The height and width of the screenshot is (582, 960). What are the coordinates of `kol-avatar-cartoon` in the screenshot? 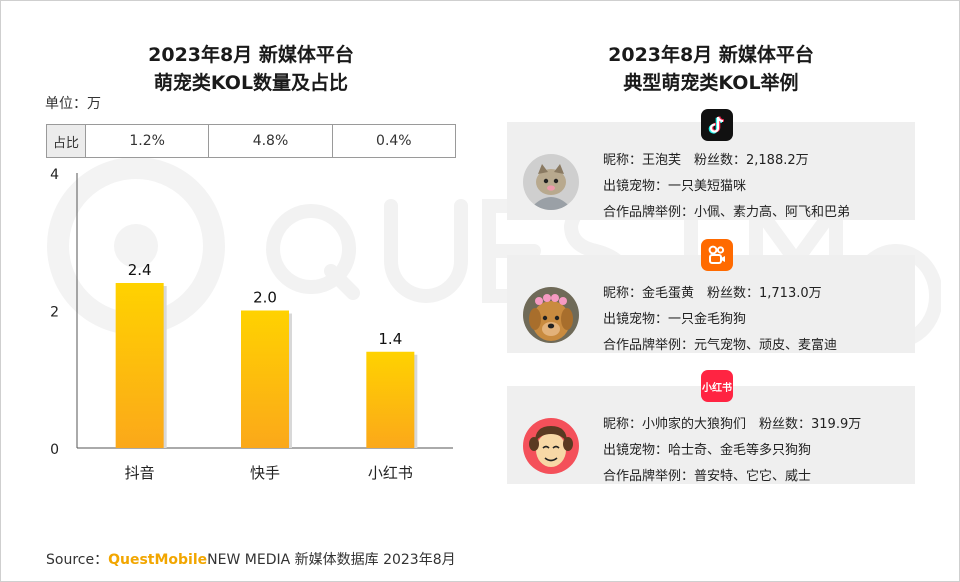 It's located at (551, 446).